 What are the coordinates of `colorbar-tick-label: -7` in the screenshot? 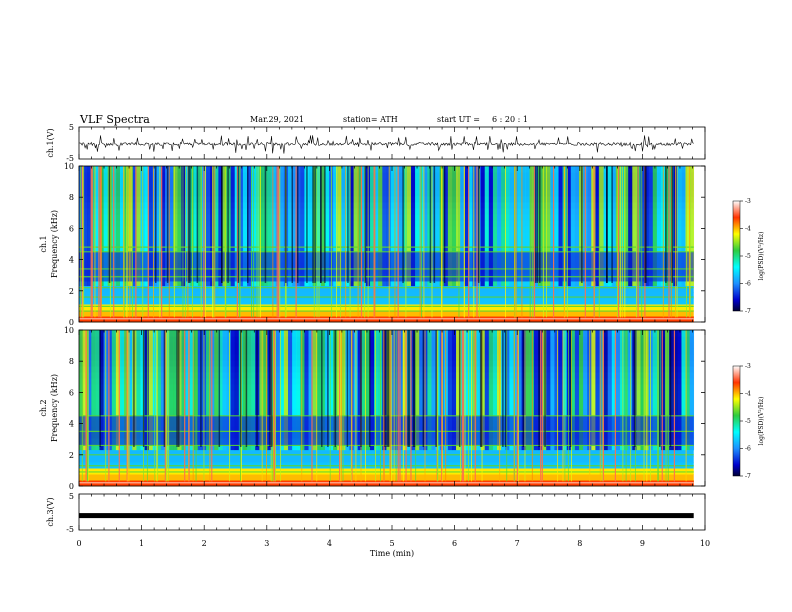 It's located at (748, 476).